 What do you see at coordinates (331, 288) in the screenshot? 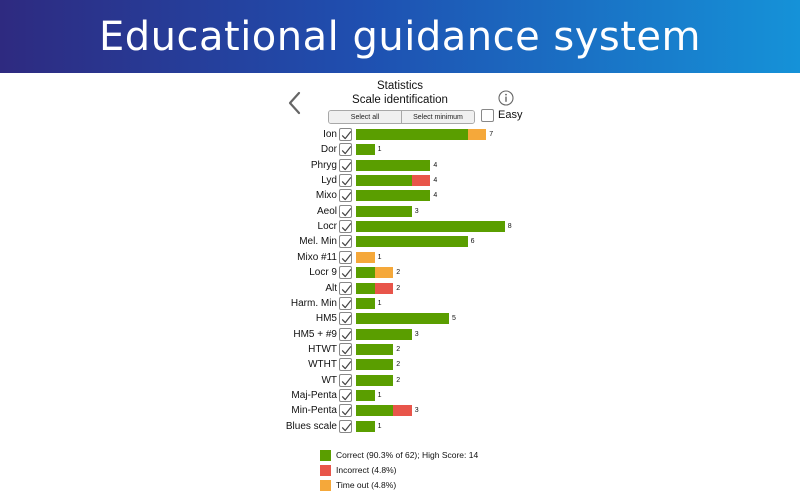
I see `scale-label: Alt` at bounding box center [331, 288].